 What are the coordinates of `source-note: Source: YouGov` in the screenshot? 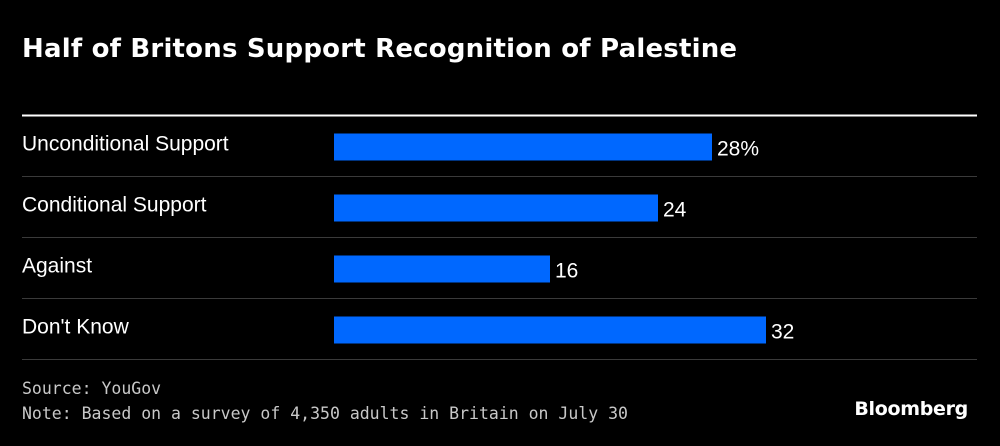 It's located at (92, 388).